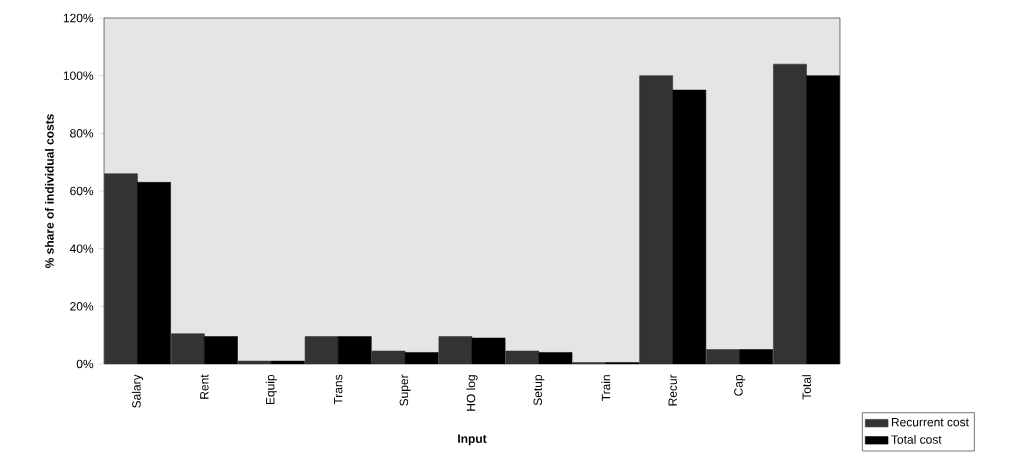 Image resolution: width=1011 pixels, height=475 pixels. I want to click on x-axis-title: Input, so click(472, 440).